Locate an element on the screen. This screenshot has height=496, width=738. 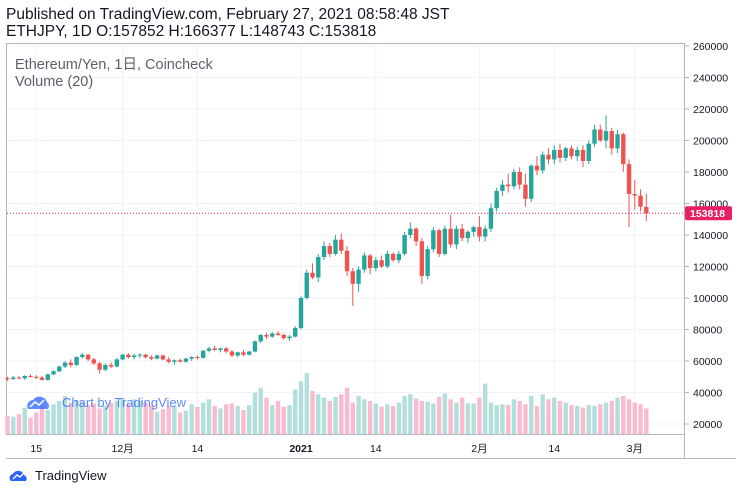
time-tick-label: 12月 is located at coordinates (123, 449).